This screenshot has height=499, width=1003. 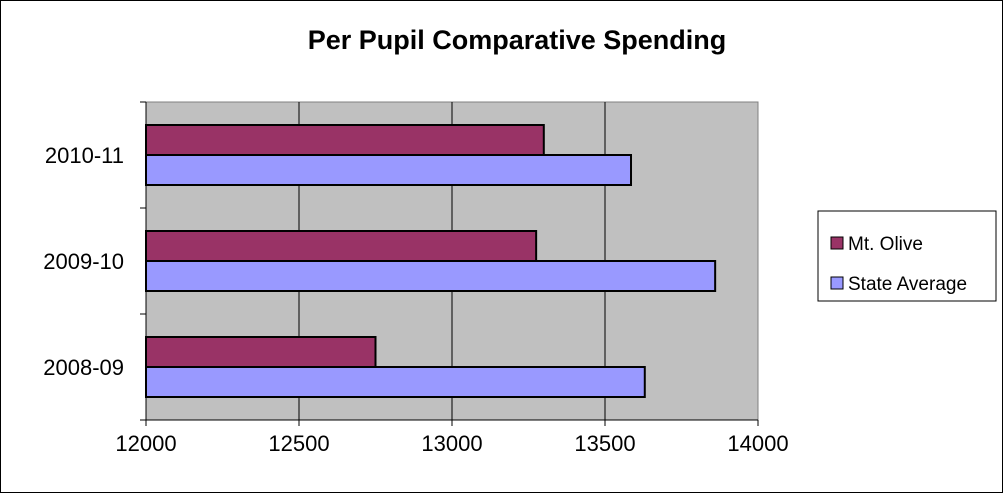 What do you see at coordinates (451, 443) in the screenshot?
I see `x-tick-label: 13000` at bounding box center [451, 443].